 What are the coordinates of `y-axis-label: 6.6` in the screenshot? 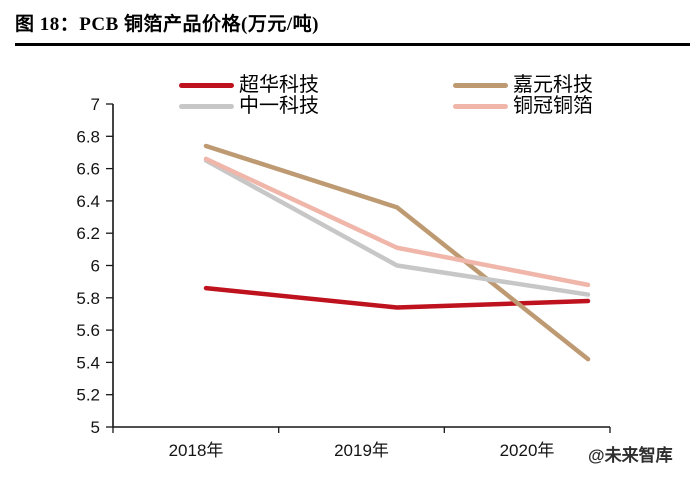 It's located at (88, 169).